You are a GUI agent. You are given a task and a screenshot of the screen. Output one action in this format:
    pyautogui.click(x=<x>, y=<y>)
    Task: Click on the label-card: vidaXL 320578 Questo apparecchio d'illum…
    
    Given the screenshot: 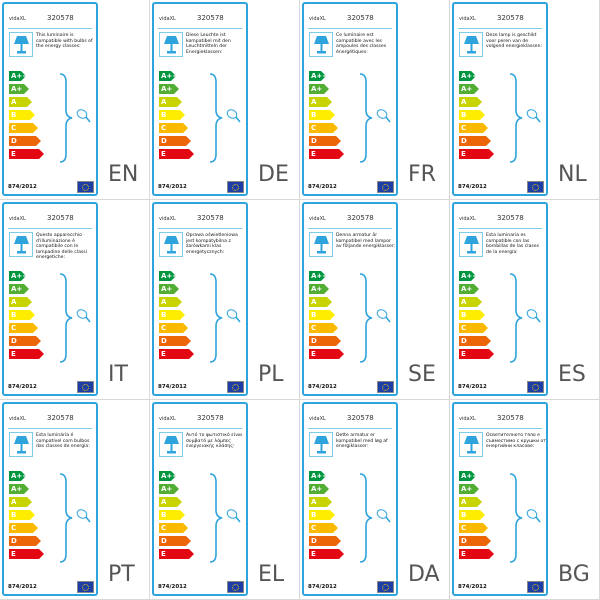 What is the action you would take?
    pyautogui.click(x=50, y=299)
    